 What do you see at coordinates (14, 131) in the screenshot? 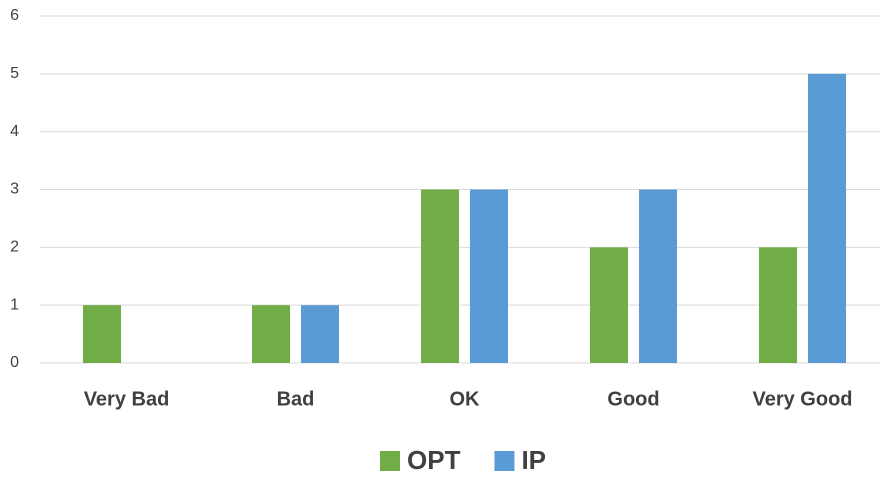
I see `y-tick-label: 4` at bounding box center [14, 131].